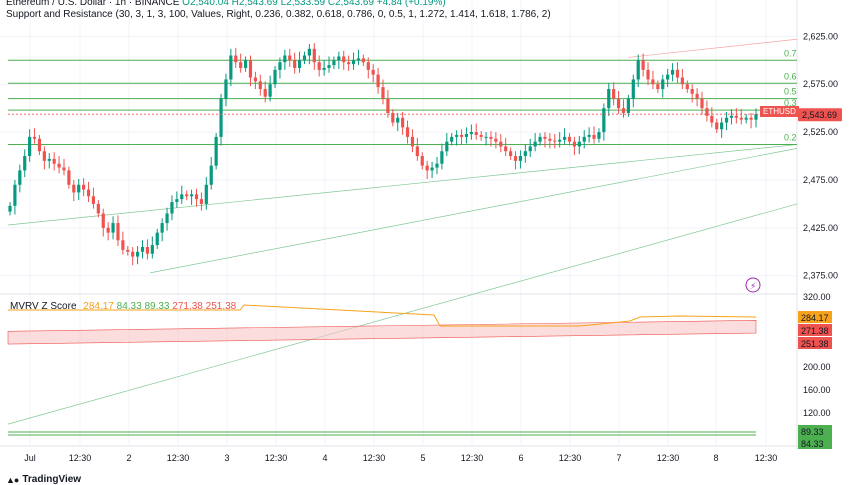  Describe the element at coordinates (817, 297) in the screenshot. I see `mvrv-axis-label: 320.00` at that location.